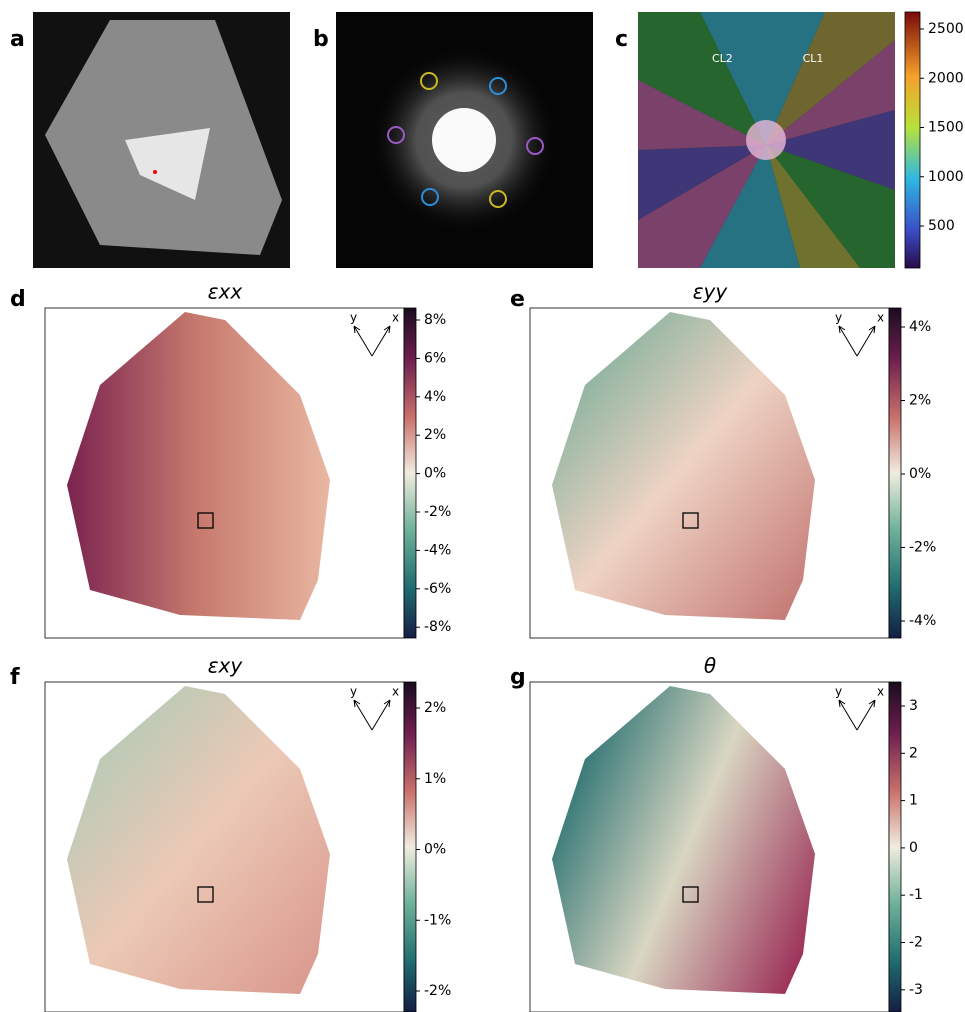 The image size is (965, 1012). What do you see at coordinates (946, 128) in the screenshot?
I see `colorbar-tick-label: 1500` at bounding box center [946, 128].